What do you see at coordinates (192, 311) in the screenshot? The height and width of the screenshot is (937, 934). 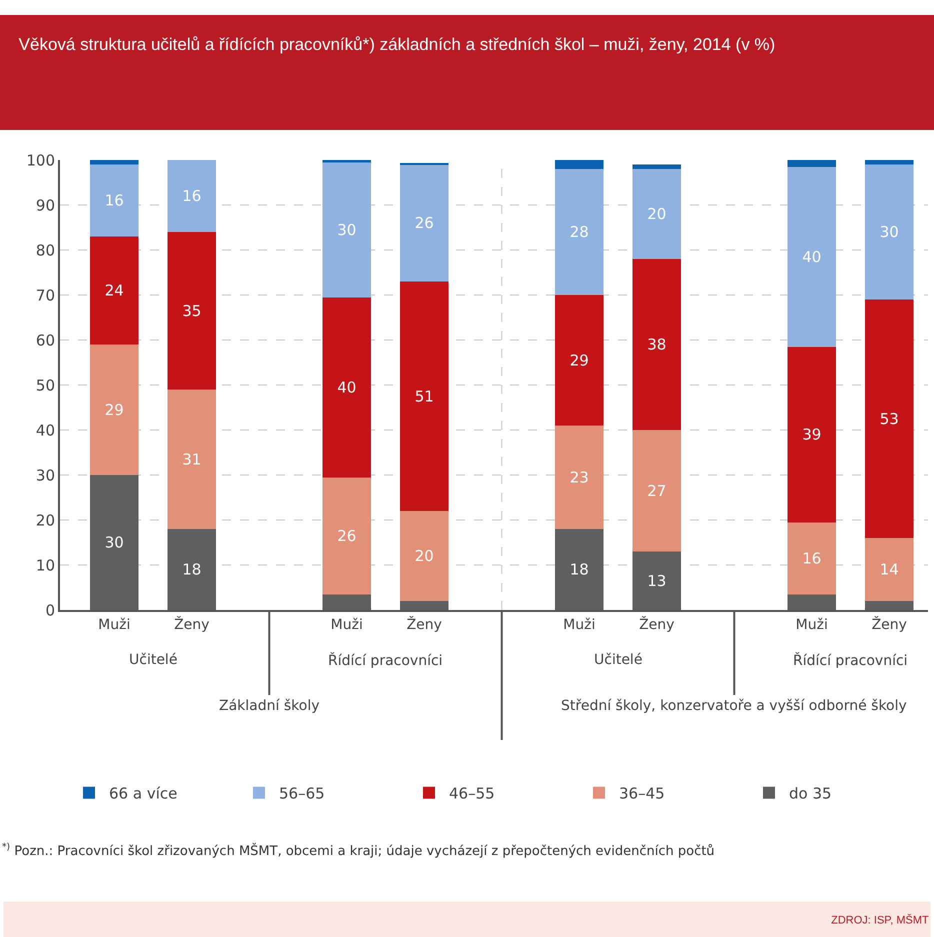 I see `data-label: 35` at bounding box center [192, 311].